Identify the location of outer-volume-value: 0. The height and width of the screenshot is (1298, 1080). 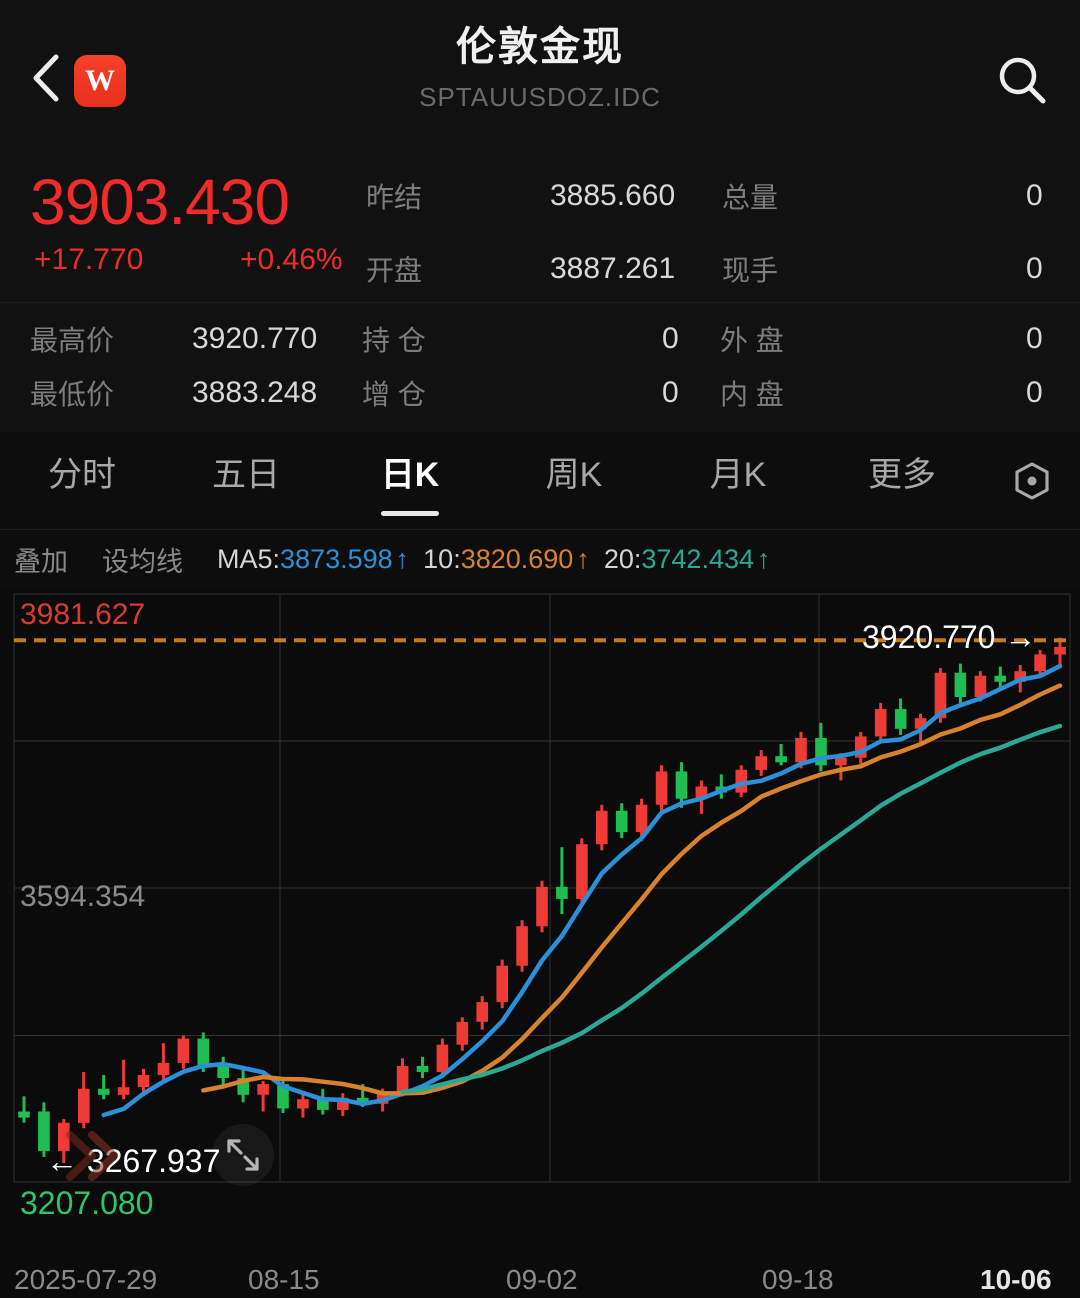
(1034, 338).